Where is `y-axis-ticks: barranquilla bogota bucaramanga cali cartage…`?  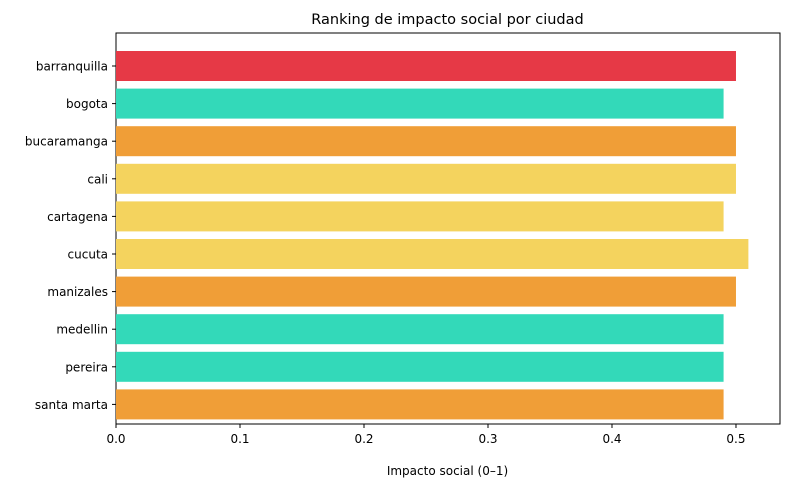 y-axis-ticks: barranquilla bogota bucaramanga cali cartage… is located at coordinates (70, 236).